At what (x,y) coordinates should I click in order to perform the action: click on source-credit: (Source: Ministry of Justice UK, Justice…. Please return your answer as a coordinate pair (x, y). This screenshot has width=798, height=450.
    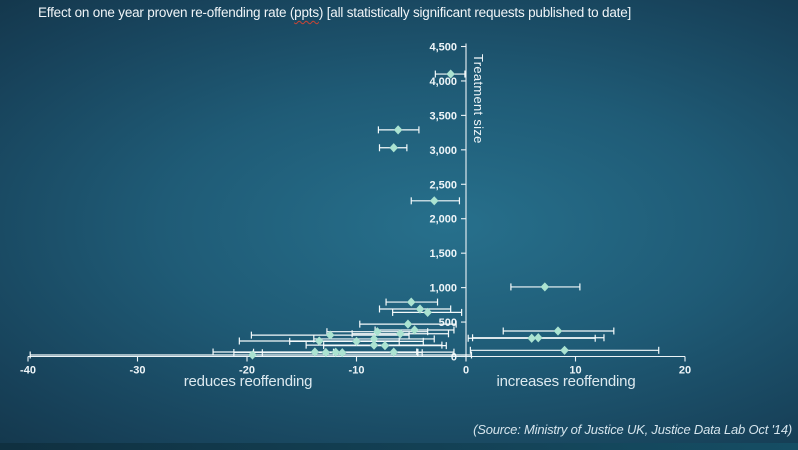
    Looking at the image, I should click on (632, 429).